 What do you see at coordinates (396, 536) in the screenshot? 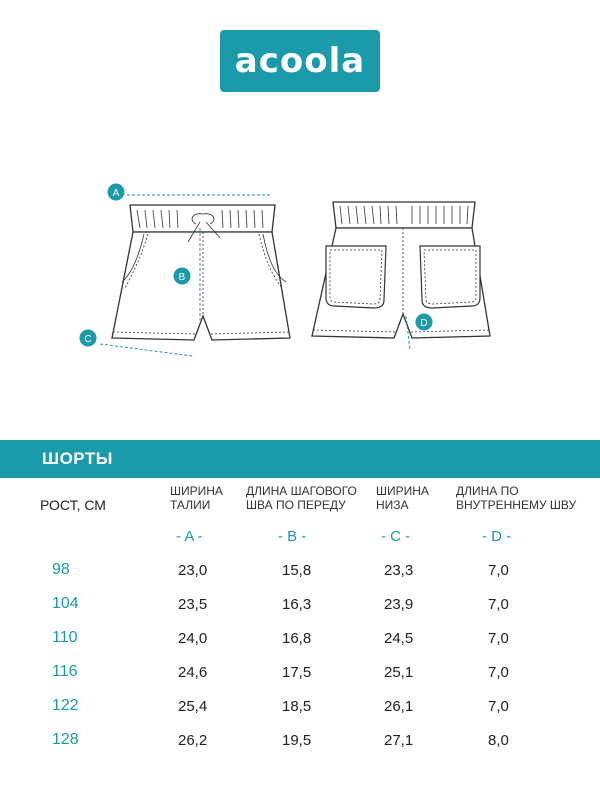
I see `column-letter-c: - C -` at bounding box center [396, 536].